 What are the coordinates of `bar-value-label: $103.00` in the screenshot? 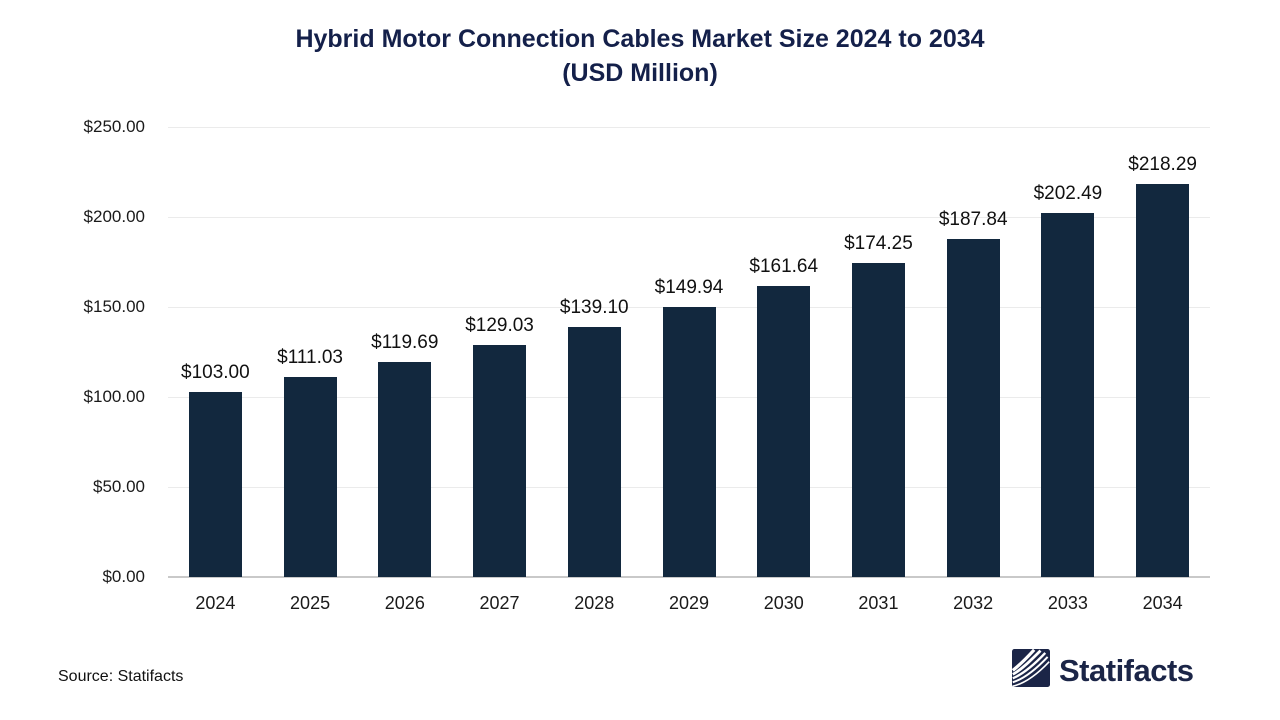 It's located at (215, 372).